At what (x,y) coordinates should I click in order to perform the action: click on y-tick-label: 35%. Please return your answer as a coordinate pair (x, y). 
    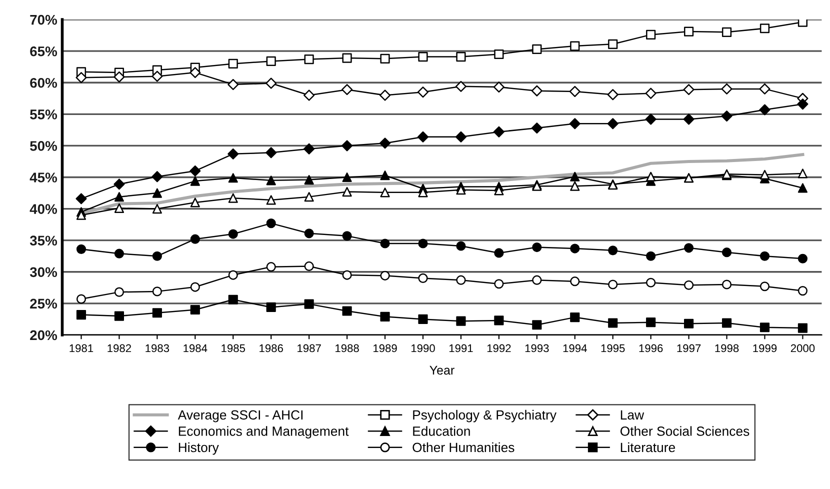
    Looking at the image, I should click on (44, 241).